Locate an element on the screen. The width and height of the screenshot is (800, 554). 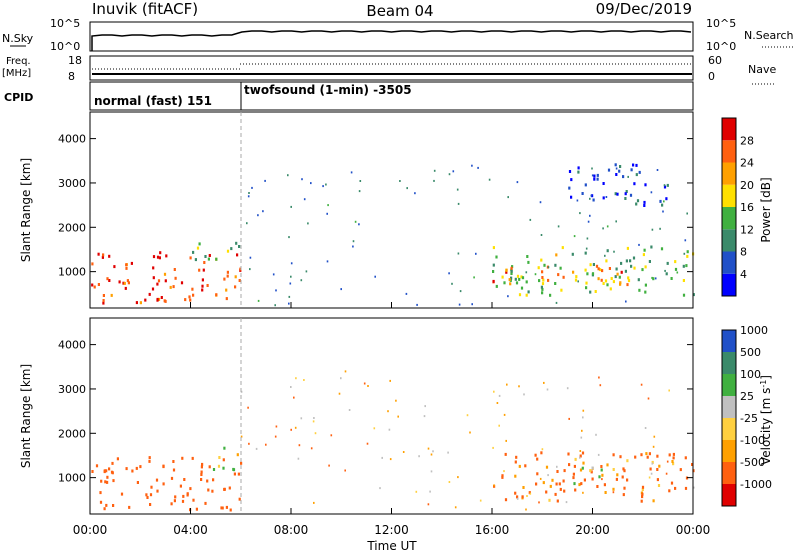
nsearch-tick-top: 10^5 is located at coordinates (721, 23).